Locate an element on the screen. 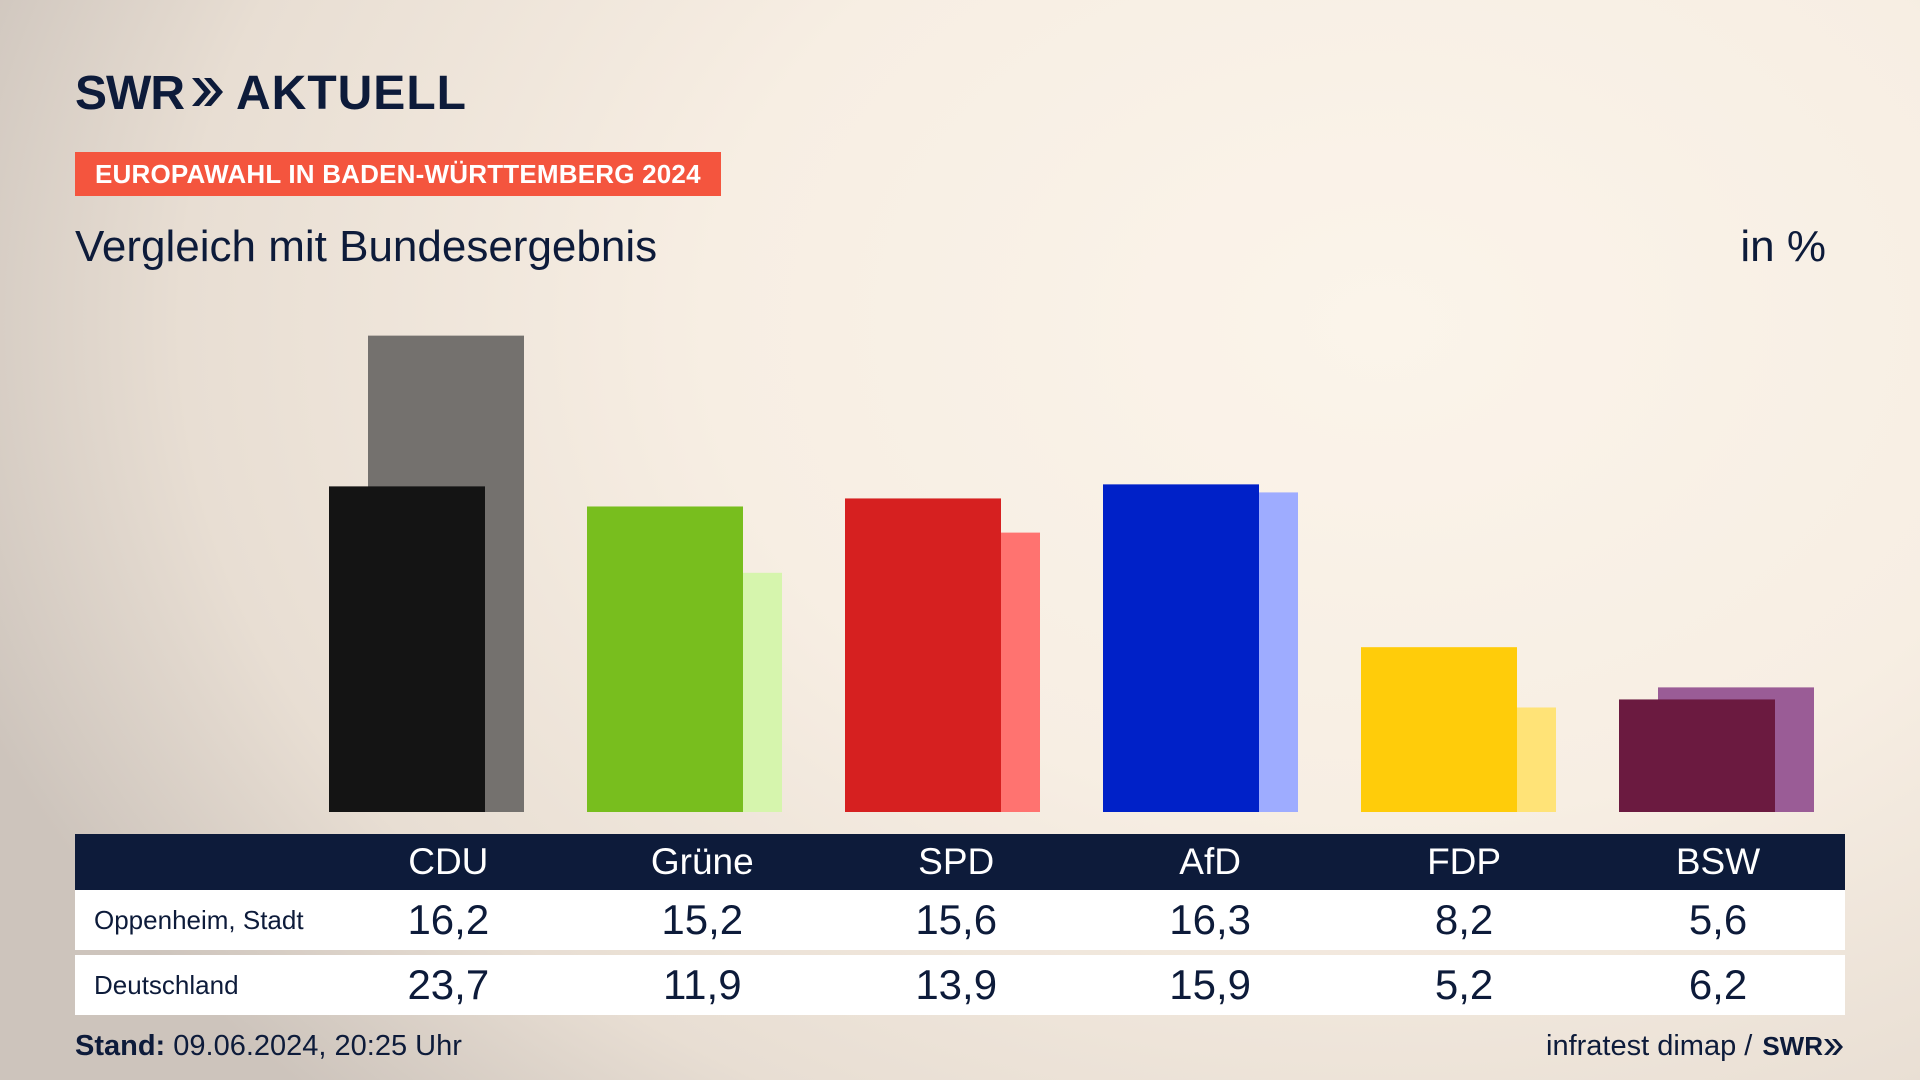  table-cell: 23,7 is located at coordinates (448, 984).